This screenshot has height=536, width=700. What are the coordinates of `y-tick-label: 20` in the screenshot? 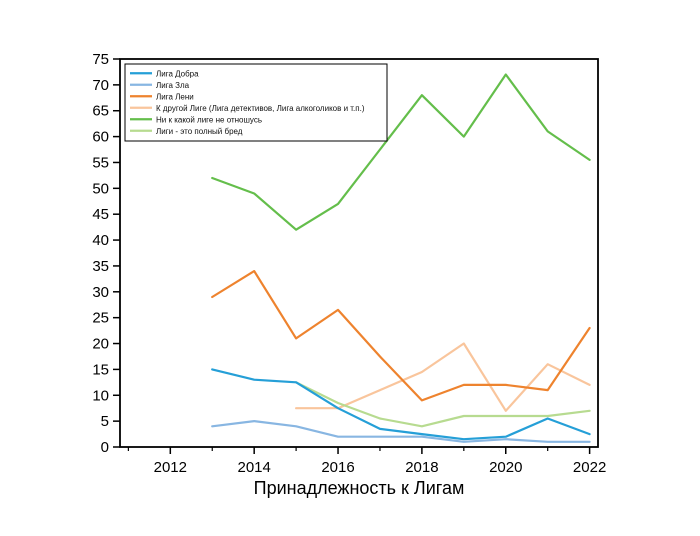 It's located at (100, 344).